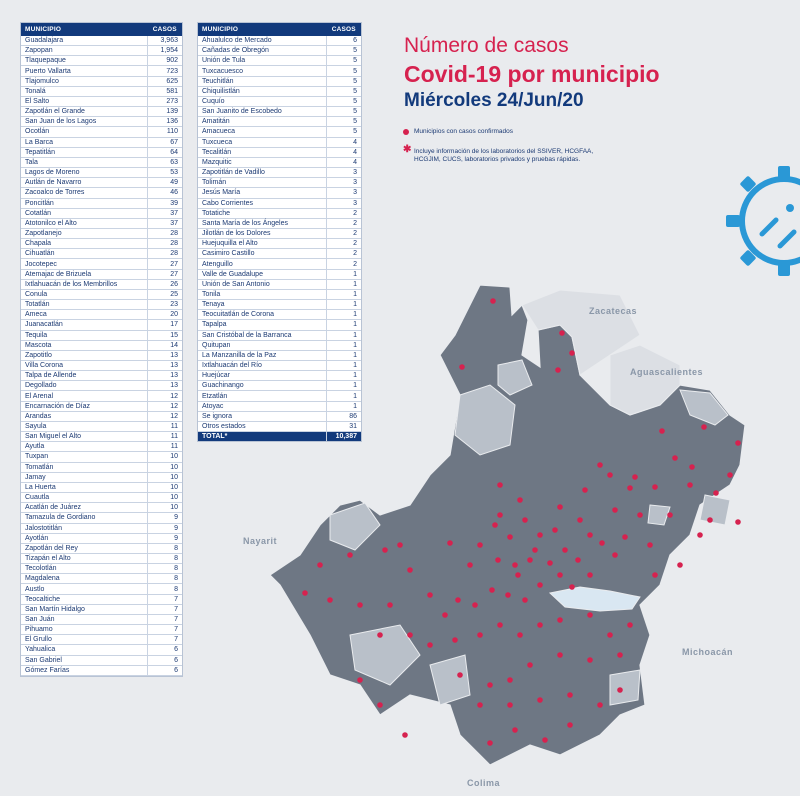 Image resolution: width=800 pixels, height=796 pixels. Describe the element at coordinates (101, 559) in the screenshot. I see `table-row: Tizapán el Alto 8` at that location.